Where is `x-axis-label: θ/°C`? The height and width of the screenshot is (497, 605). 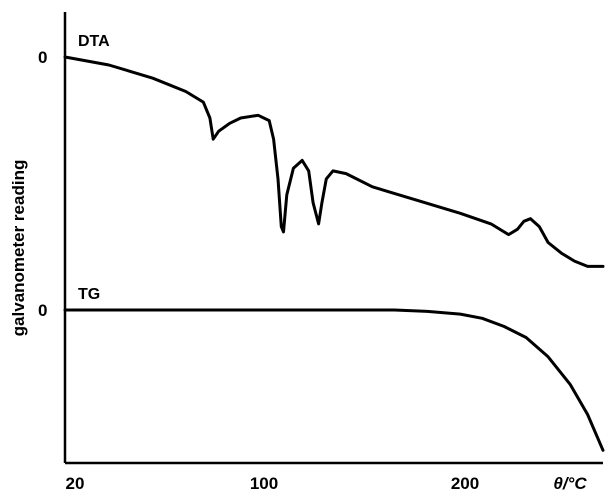 x-axis-label: θ/°C is located at coordinates (570, 483).